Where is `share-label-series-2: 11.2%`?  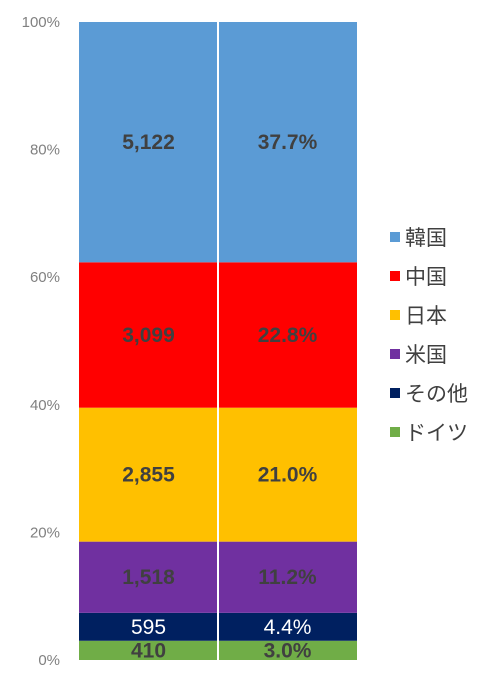
share-label-series-2: 11.2% is located at coordinates (287, 577).